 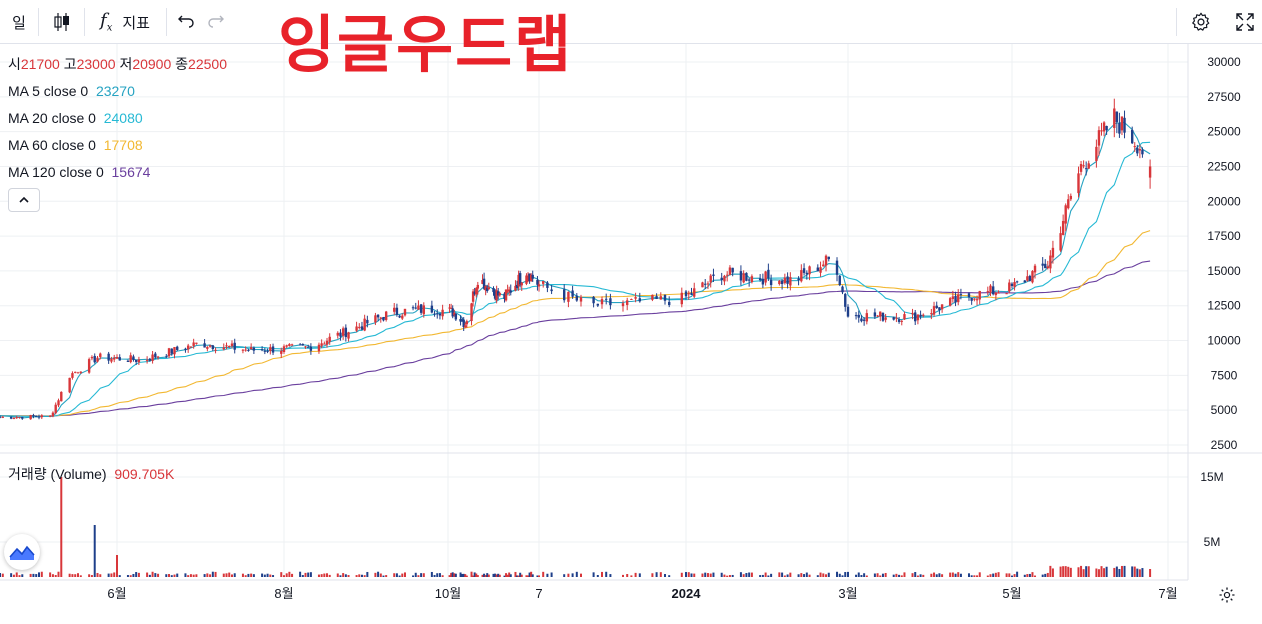 What do you see at coordinates (1227, 595) in the screenshot?
I see `time-axis-settings-button` at bounding box center [1227, 595].